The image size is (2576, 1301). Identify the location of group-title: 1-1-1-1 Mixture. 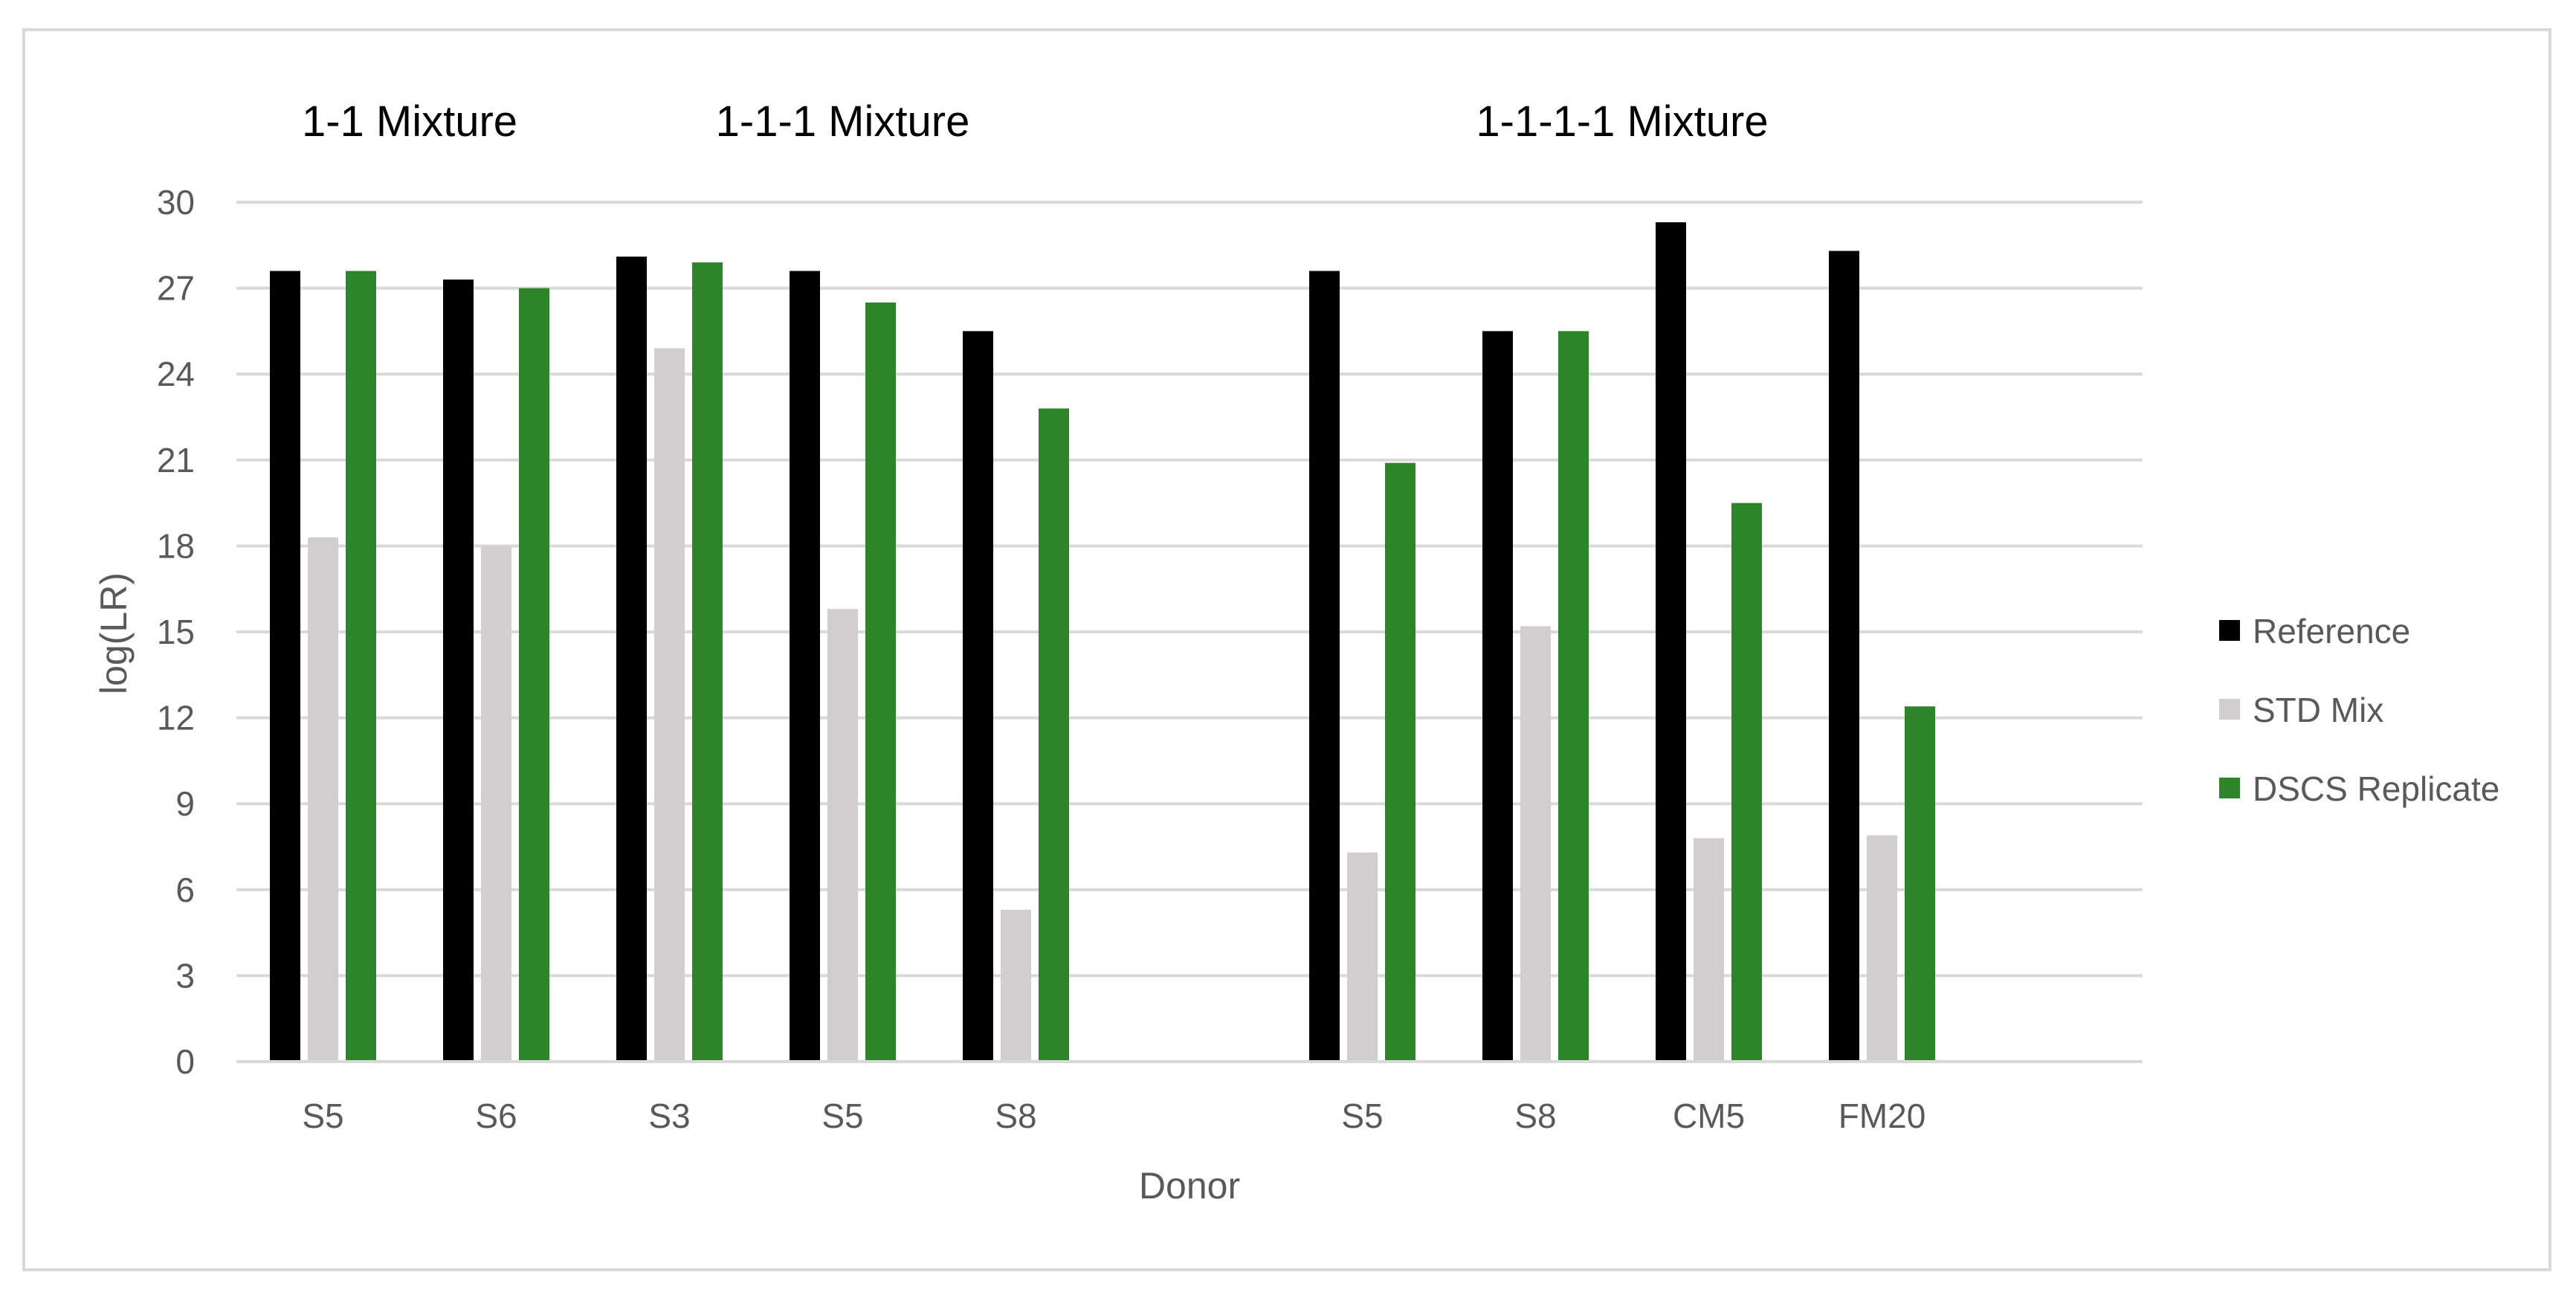
(1622, 121).